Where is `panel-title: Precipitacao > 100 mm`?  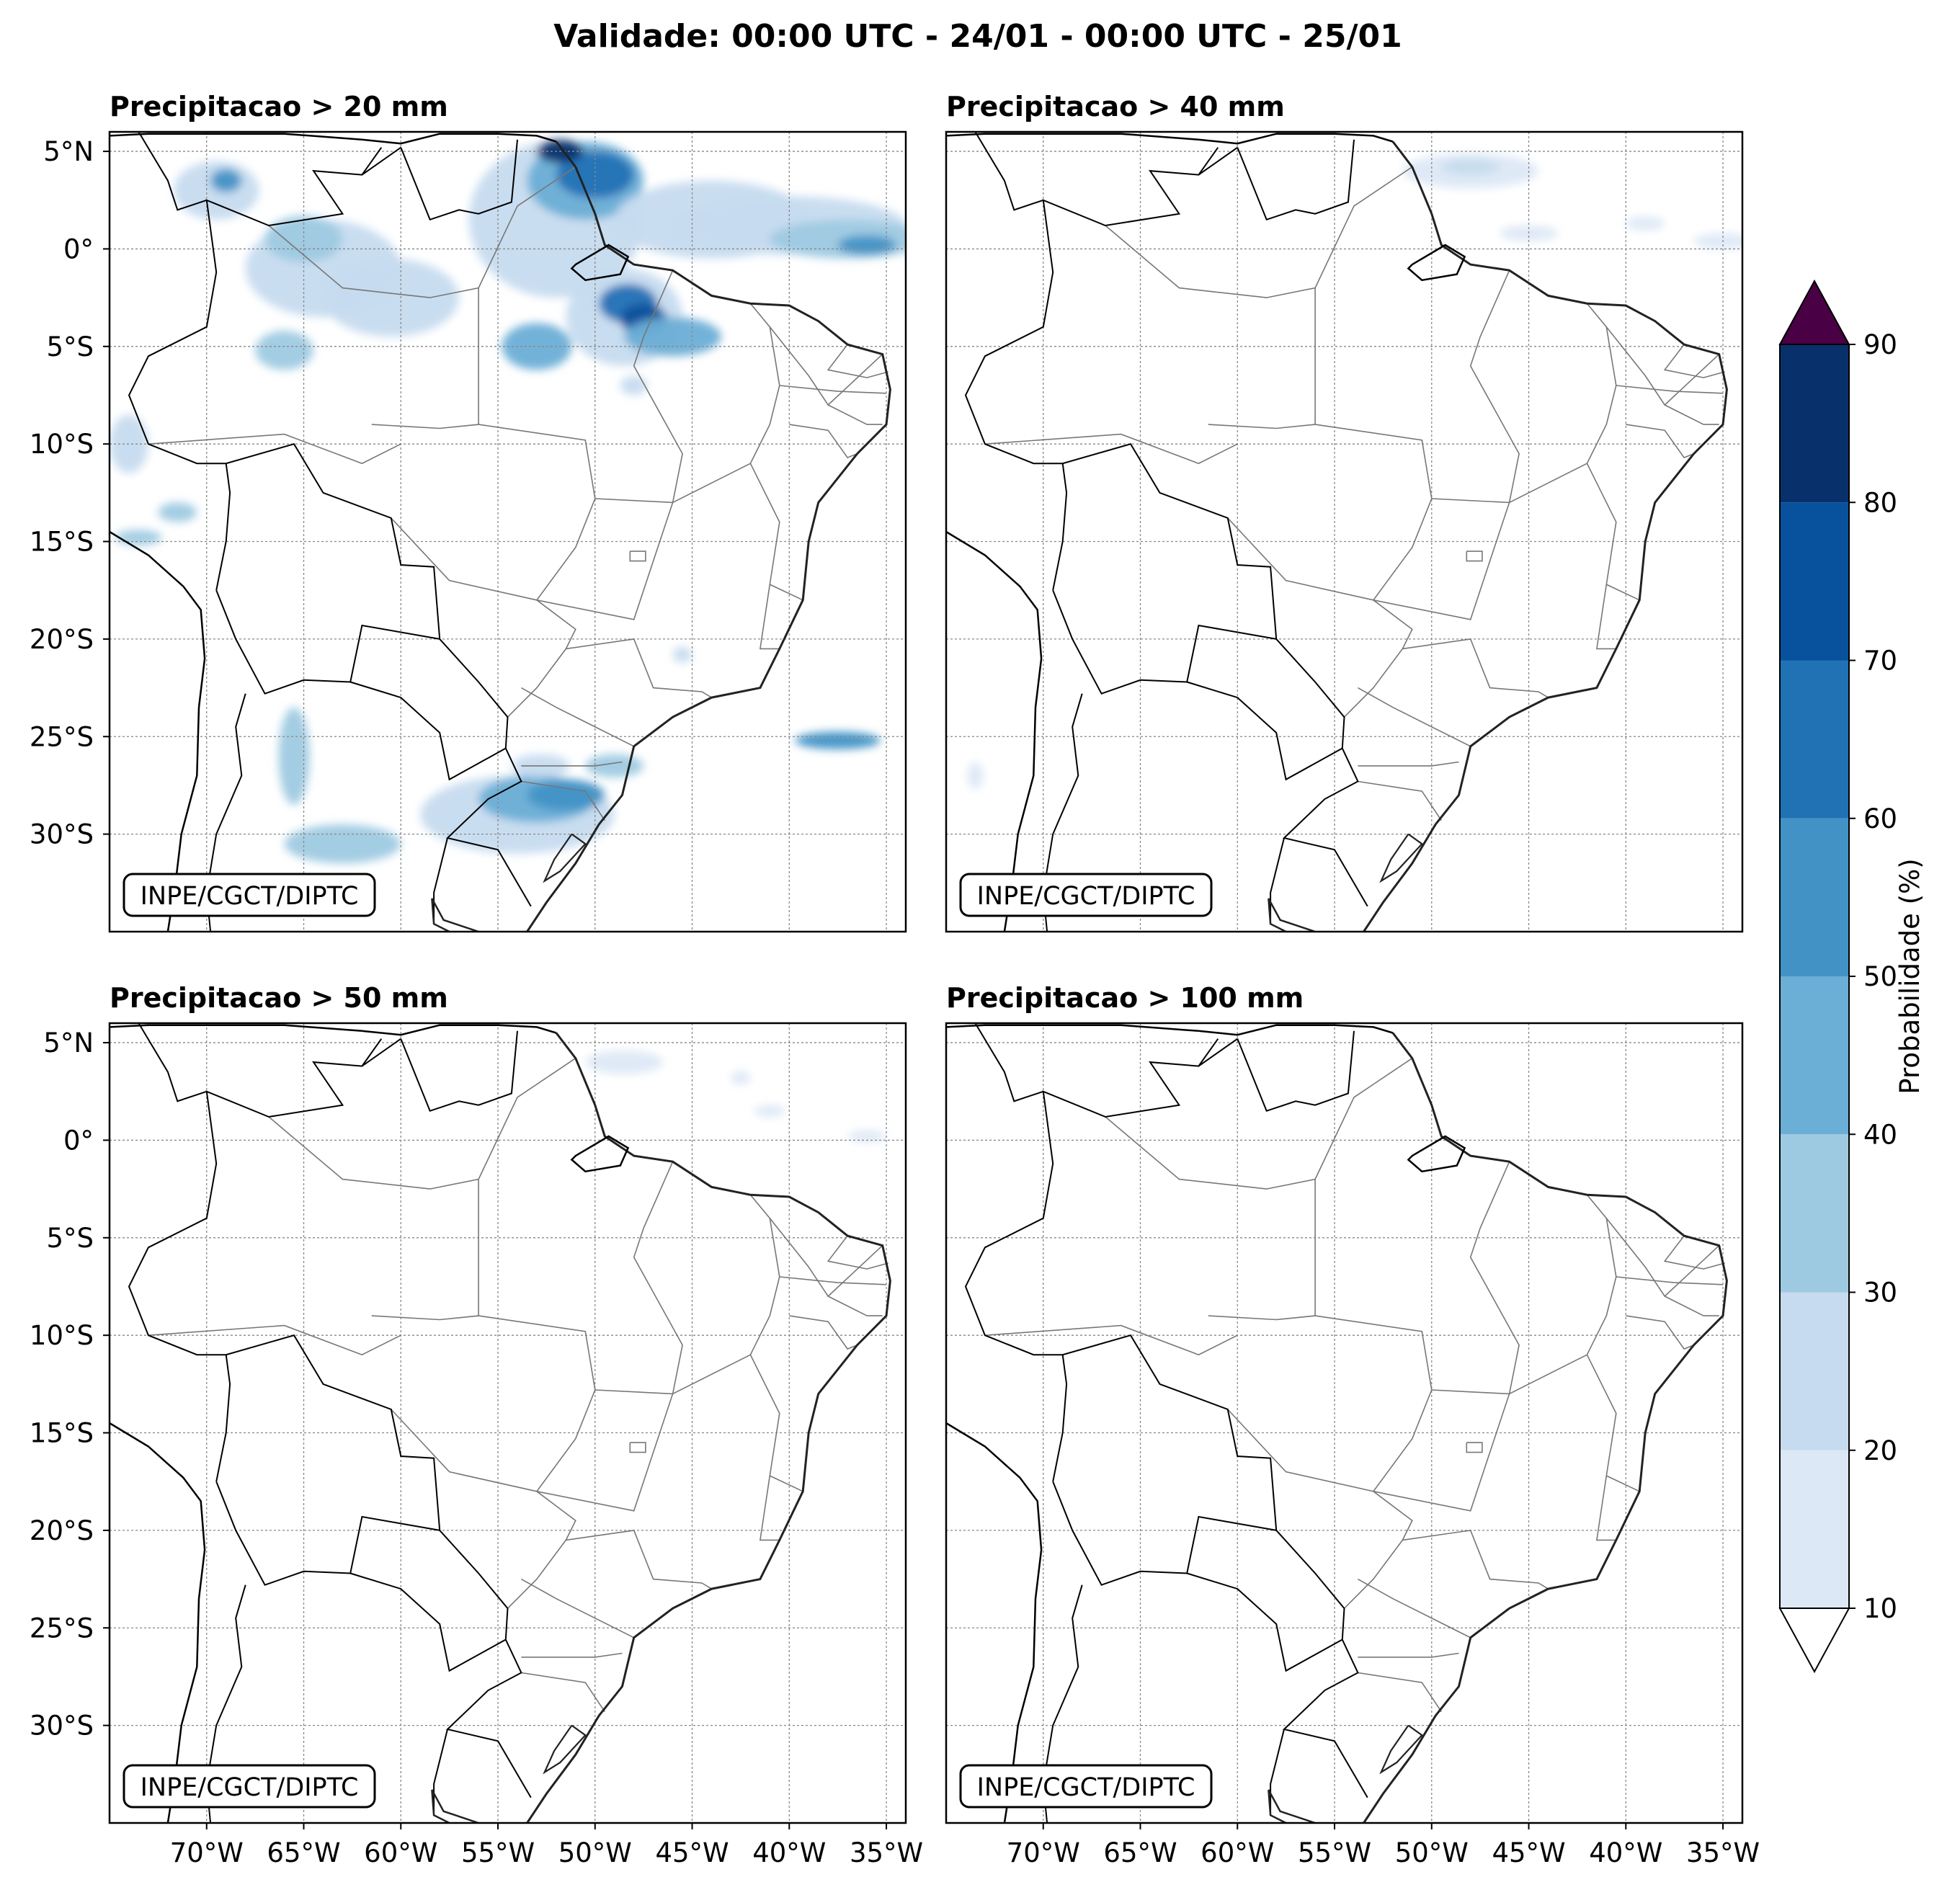
panel-title: Precipitacao > 100 mm is located at coordinates (1125, 998).